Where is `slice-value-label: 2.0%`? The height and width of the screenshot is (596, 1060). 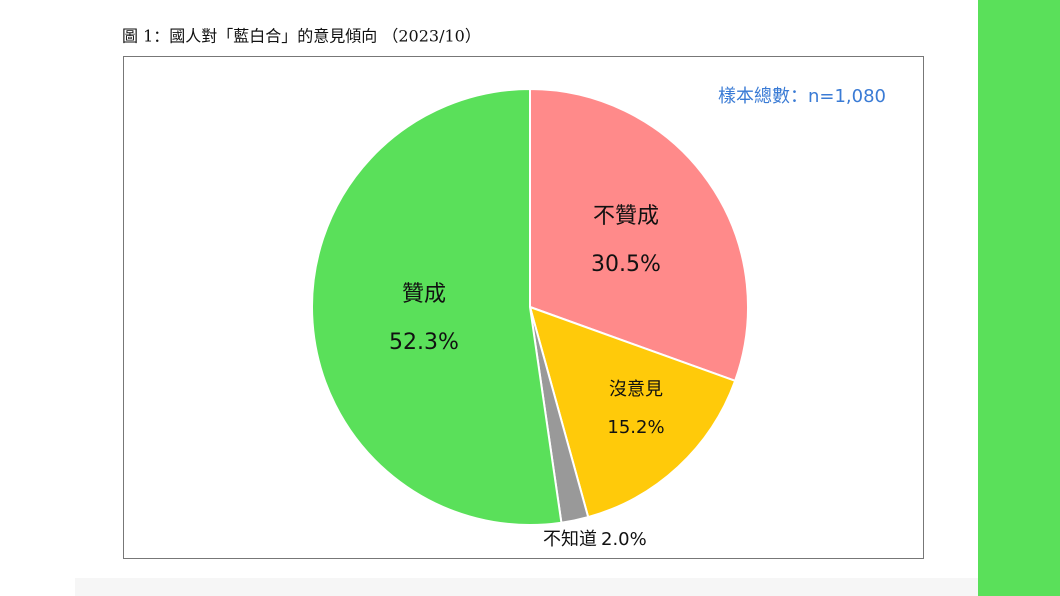
slice-value-label: 2.0% is located at coordinates (624, 539).